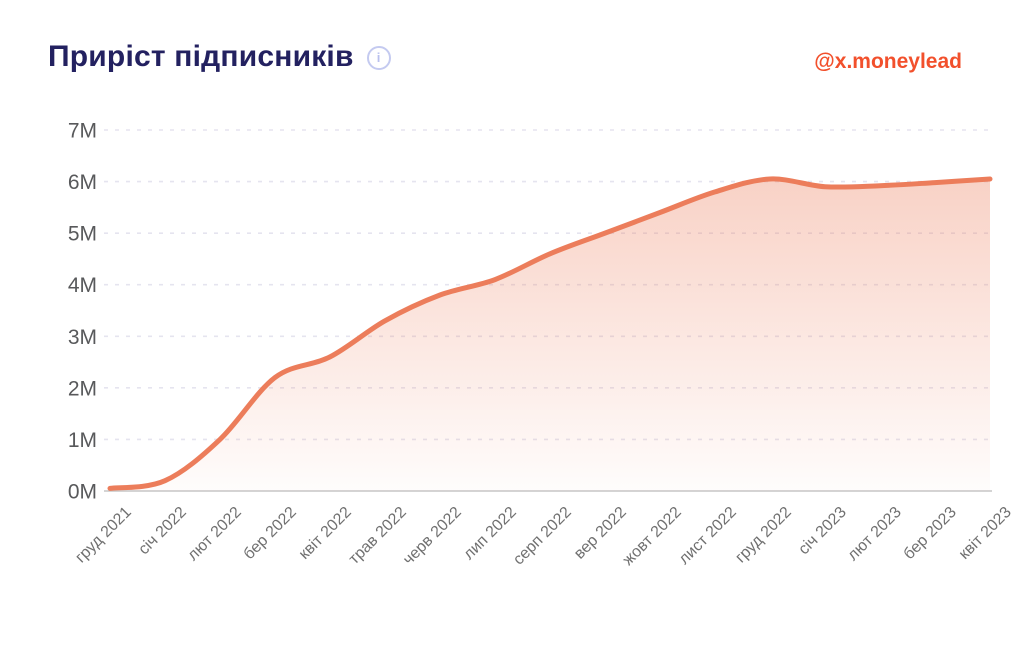  I want to click on y-axis-labels: 0M 1M 2M 3M 4M 5M 6M 7M, so click(82, 312).